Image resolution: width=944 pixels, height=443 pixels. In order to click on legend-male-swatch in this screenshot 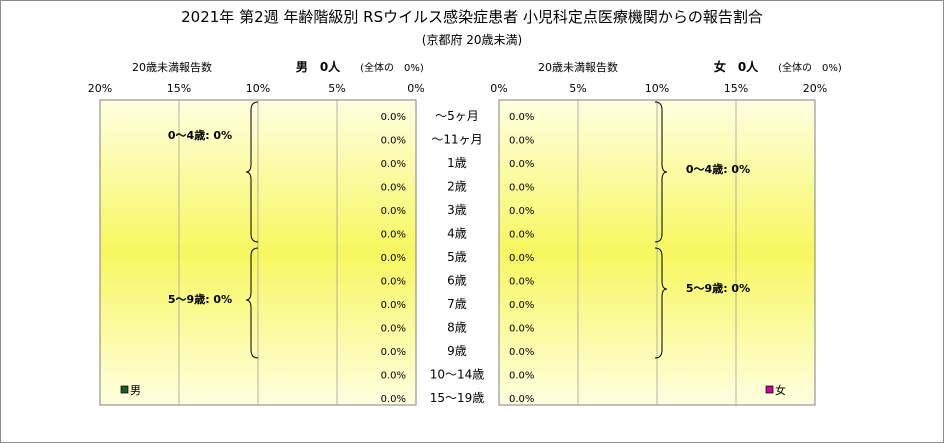, I will do `click(124, 389)`.